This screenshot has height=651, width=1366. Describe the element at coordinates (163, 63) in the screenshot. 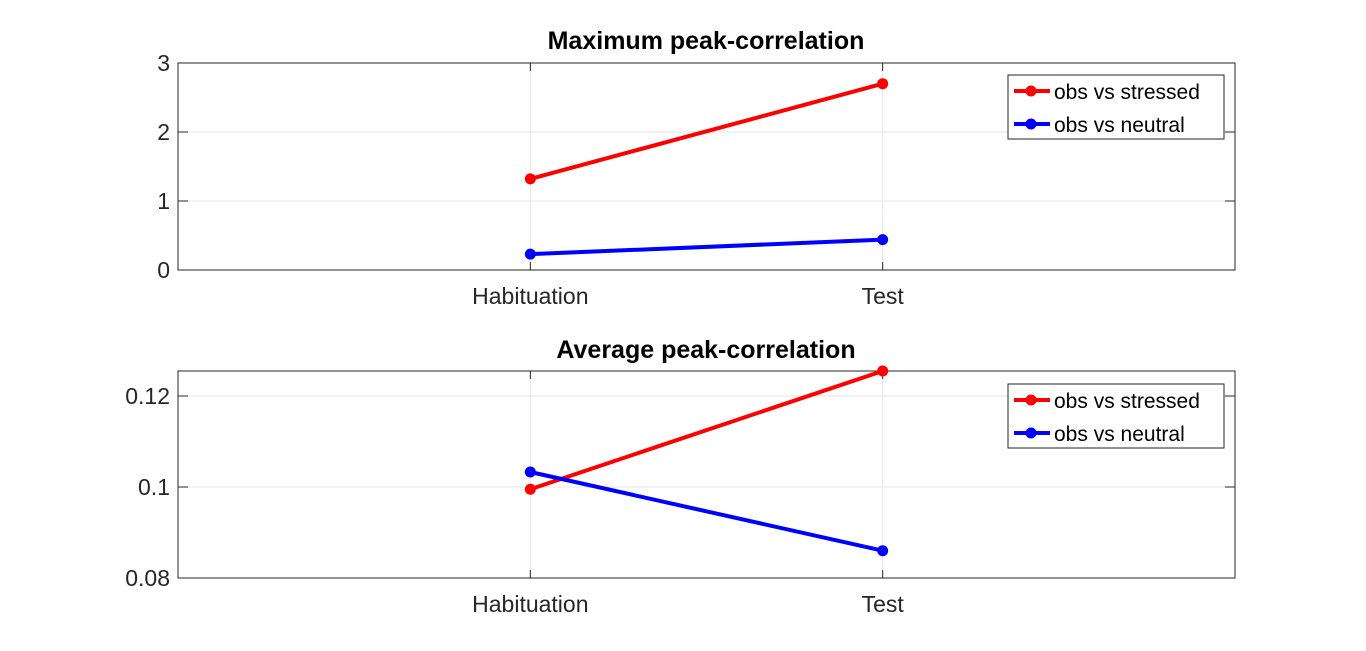

I see `y-tick-label: 3` at that location.